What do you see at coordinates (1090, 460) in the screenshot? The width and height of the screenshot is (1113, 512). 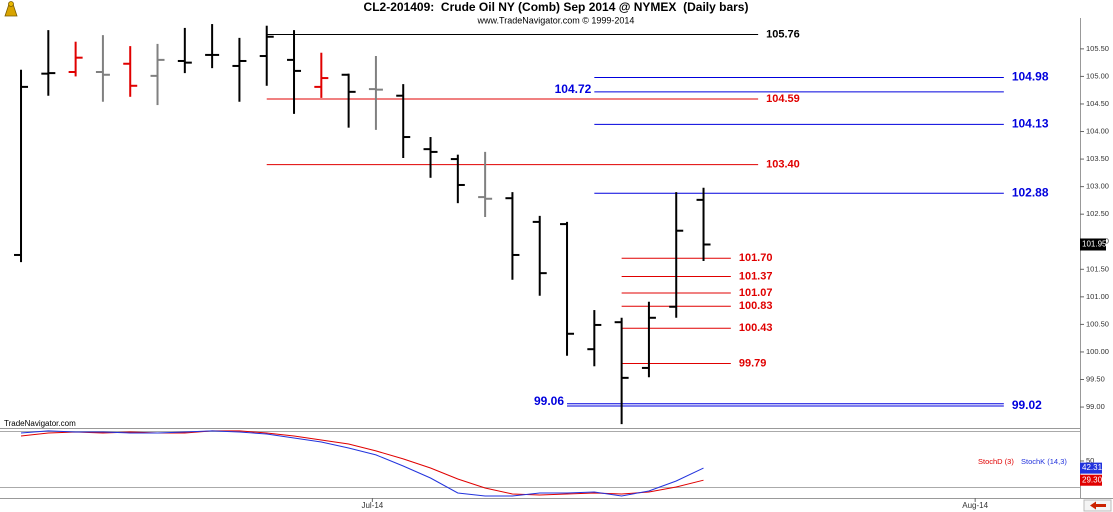 I see `y-tick-label: 50` at bounding box center [1090, 460].